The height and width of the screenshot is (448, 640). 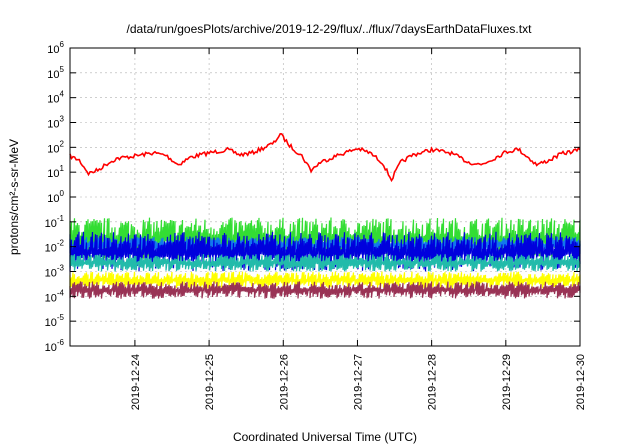 What do you see at coordinates (55, 123) in the screenshot?
I see `y-tick-label: 10³` at bounding box center [55, 123].